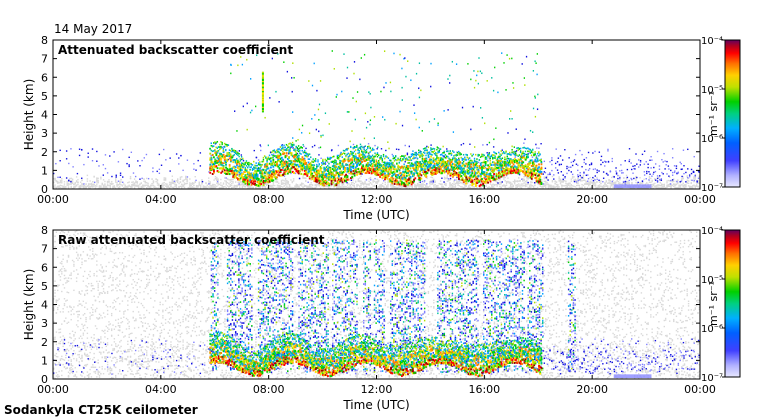  What do you see at coordinates (93, 29) in the screenshot?
I see `date-label: 14 May 2017` at bounding box center [93, 29].